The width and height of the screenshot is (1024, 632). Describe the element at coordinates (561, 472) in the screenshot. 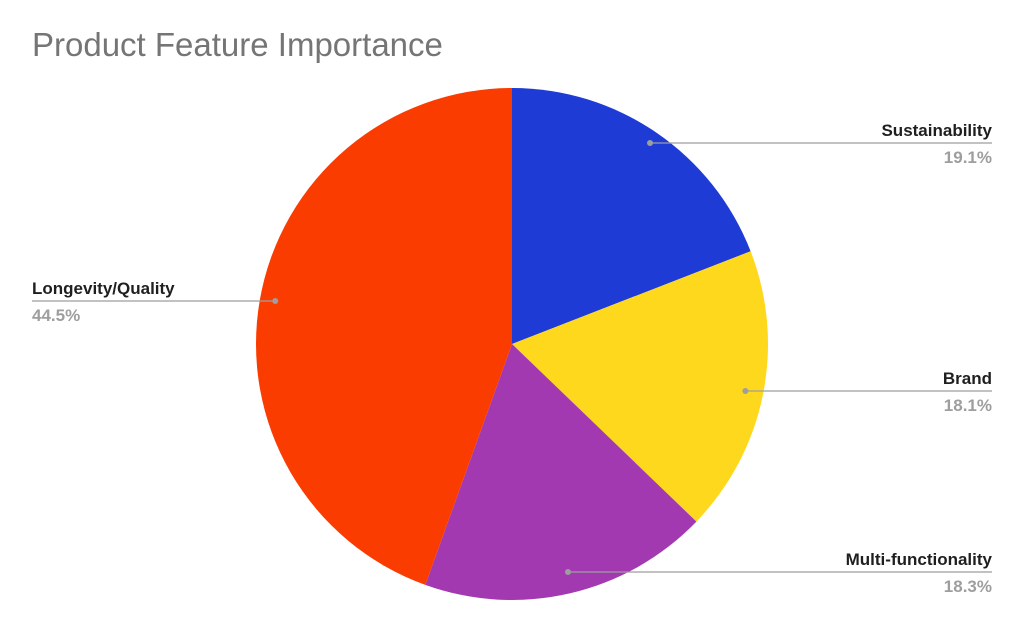

I see `slice-multi-functionality` at that location.